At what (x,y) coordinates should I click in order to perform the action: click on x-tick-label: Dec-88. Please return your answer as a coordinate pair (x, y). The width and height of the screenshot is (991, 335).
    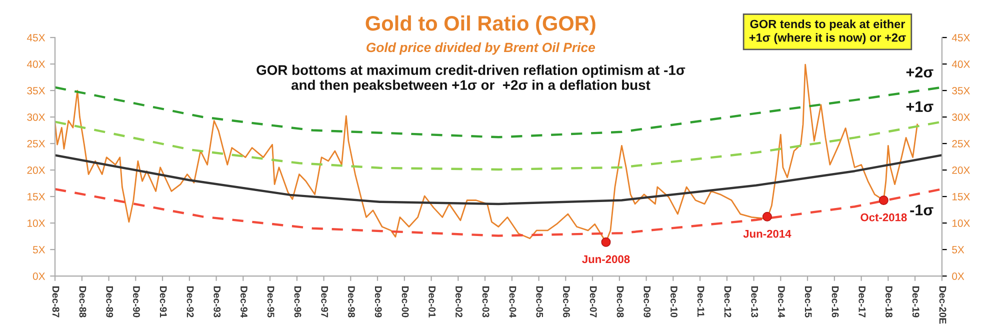
    Looking at the image, I should click on (82, 302).